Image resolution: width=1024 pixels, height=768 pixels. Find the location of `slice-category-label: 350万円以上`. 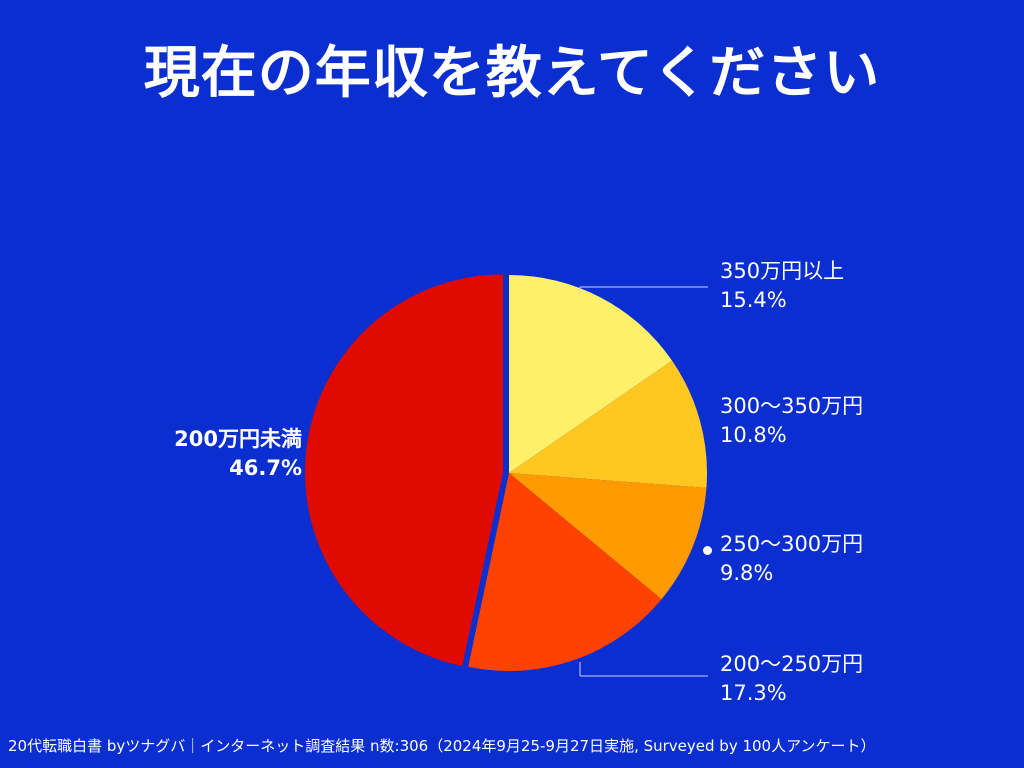

slice-category-label: 350万円以上 is located at coordinates (782, 271).